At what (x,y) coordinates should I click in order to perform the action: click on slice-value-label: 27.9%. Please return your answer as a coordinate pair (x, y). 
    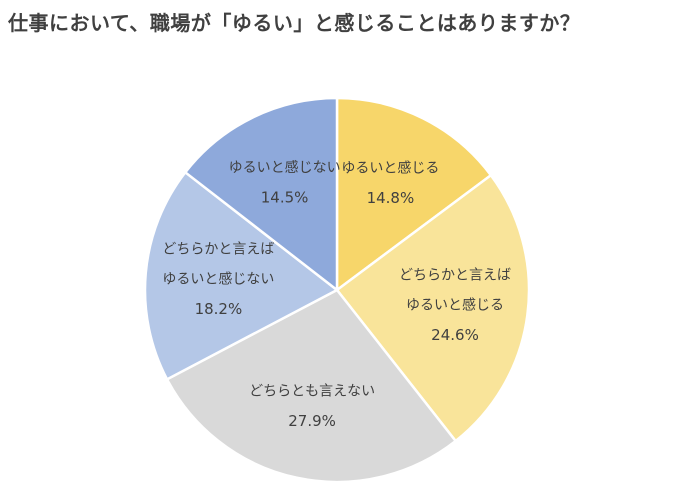
    Looking at the image, I should click on (312, 421).